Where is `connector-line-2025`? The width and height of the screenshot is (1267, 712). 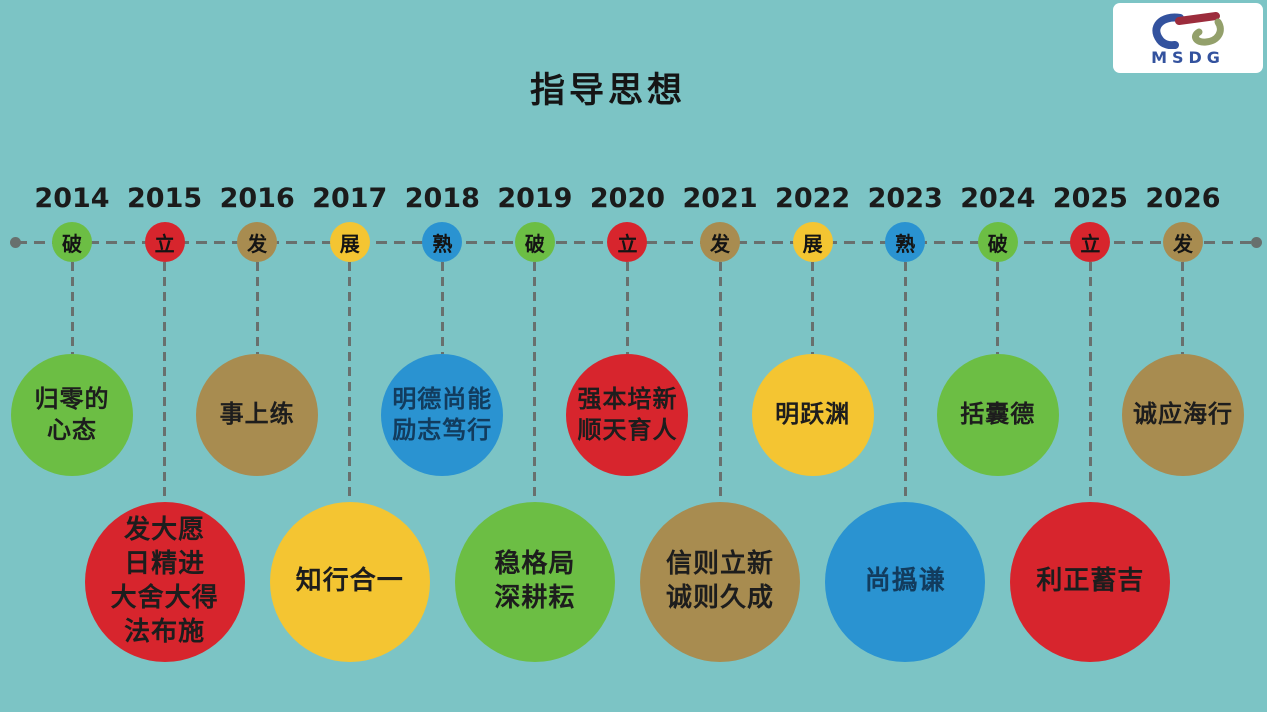 connector-line-2025 is located at coordinates (1090, 382).